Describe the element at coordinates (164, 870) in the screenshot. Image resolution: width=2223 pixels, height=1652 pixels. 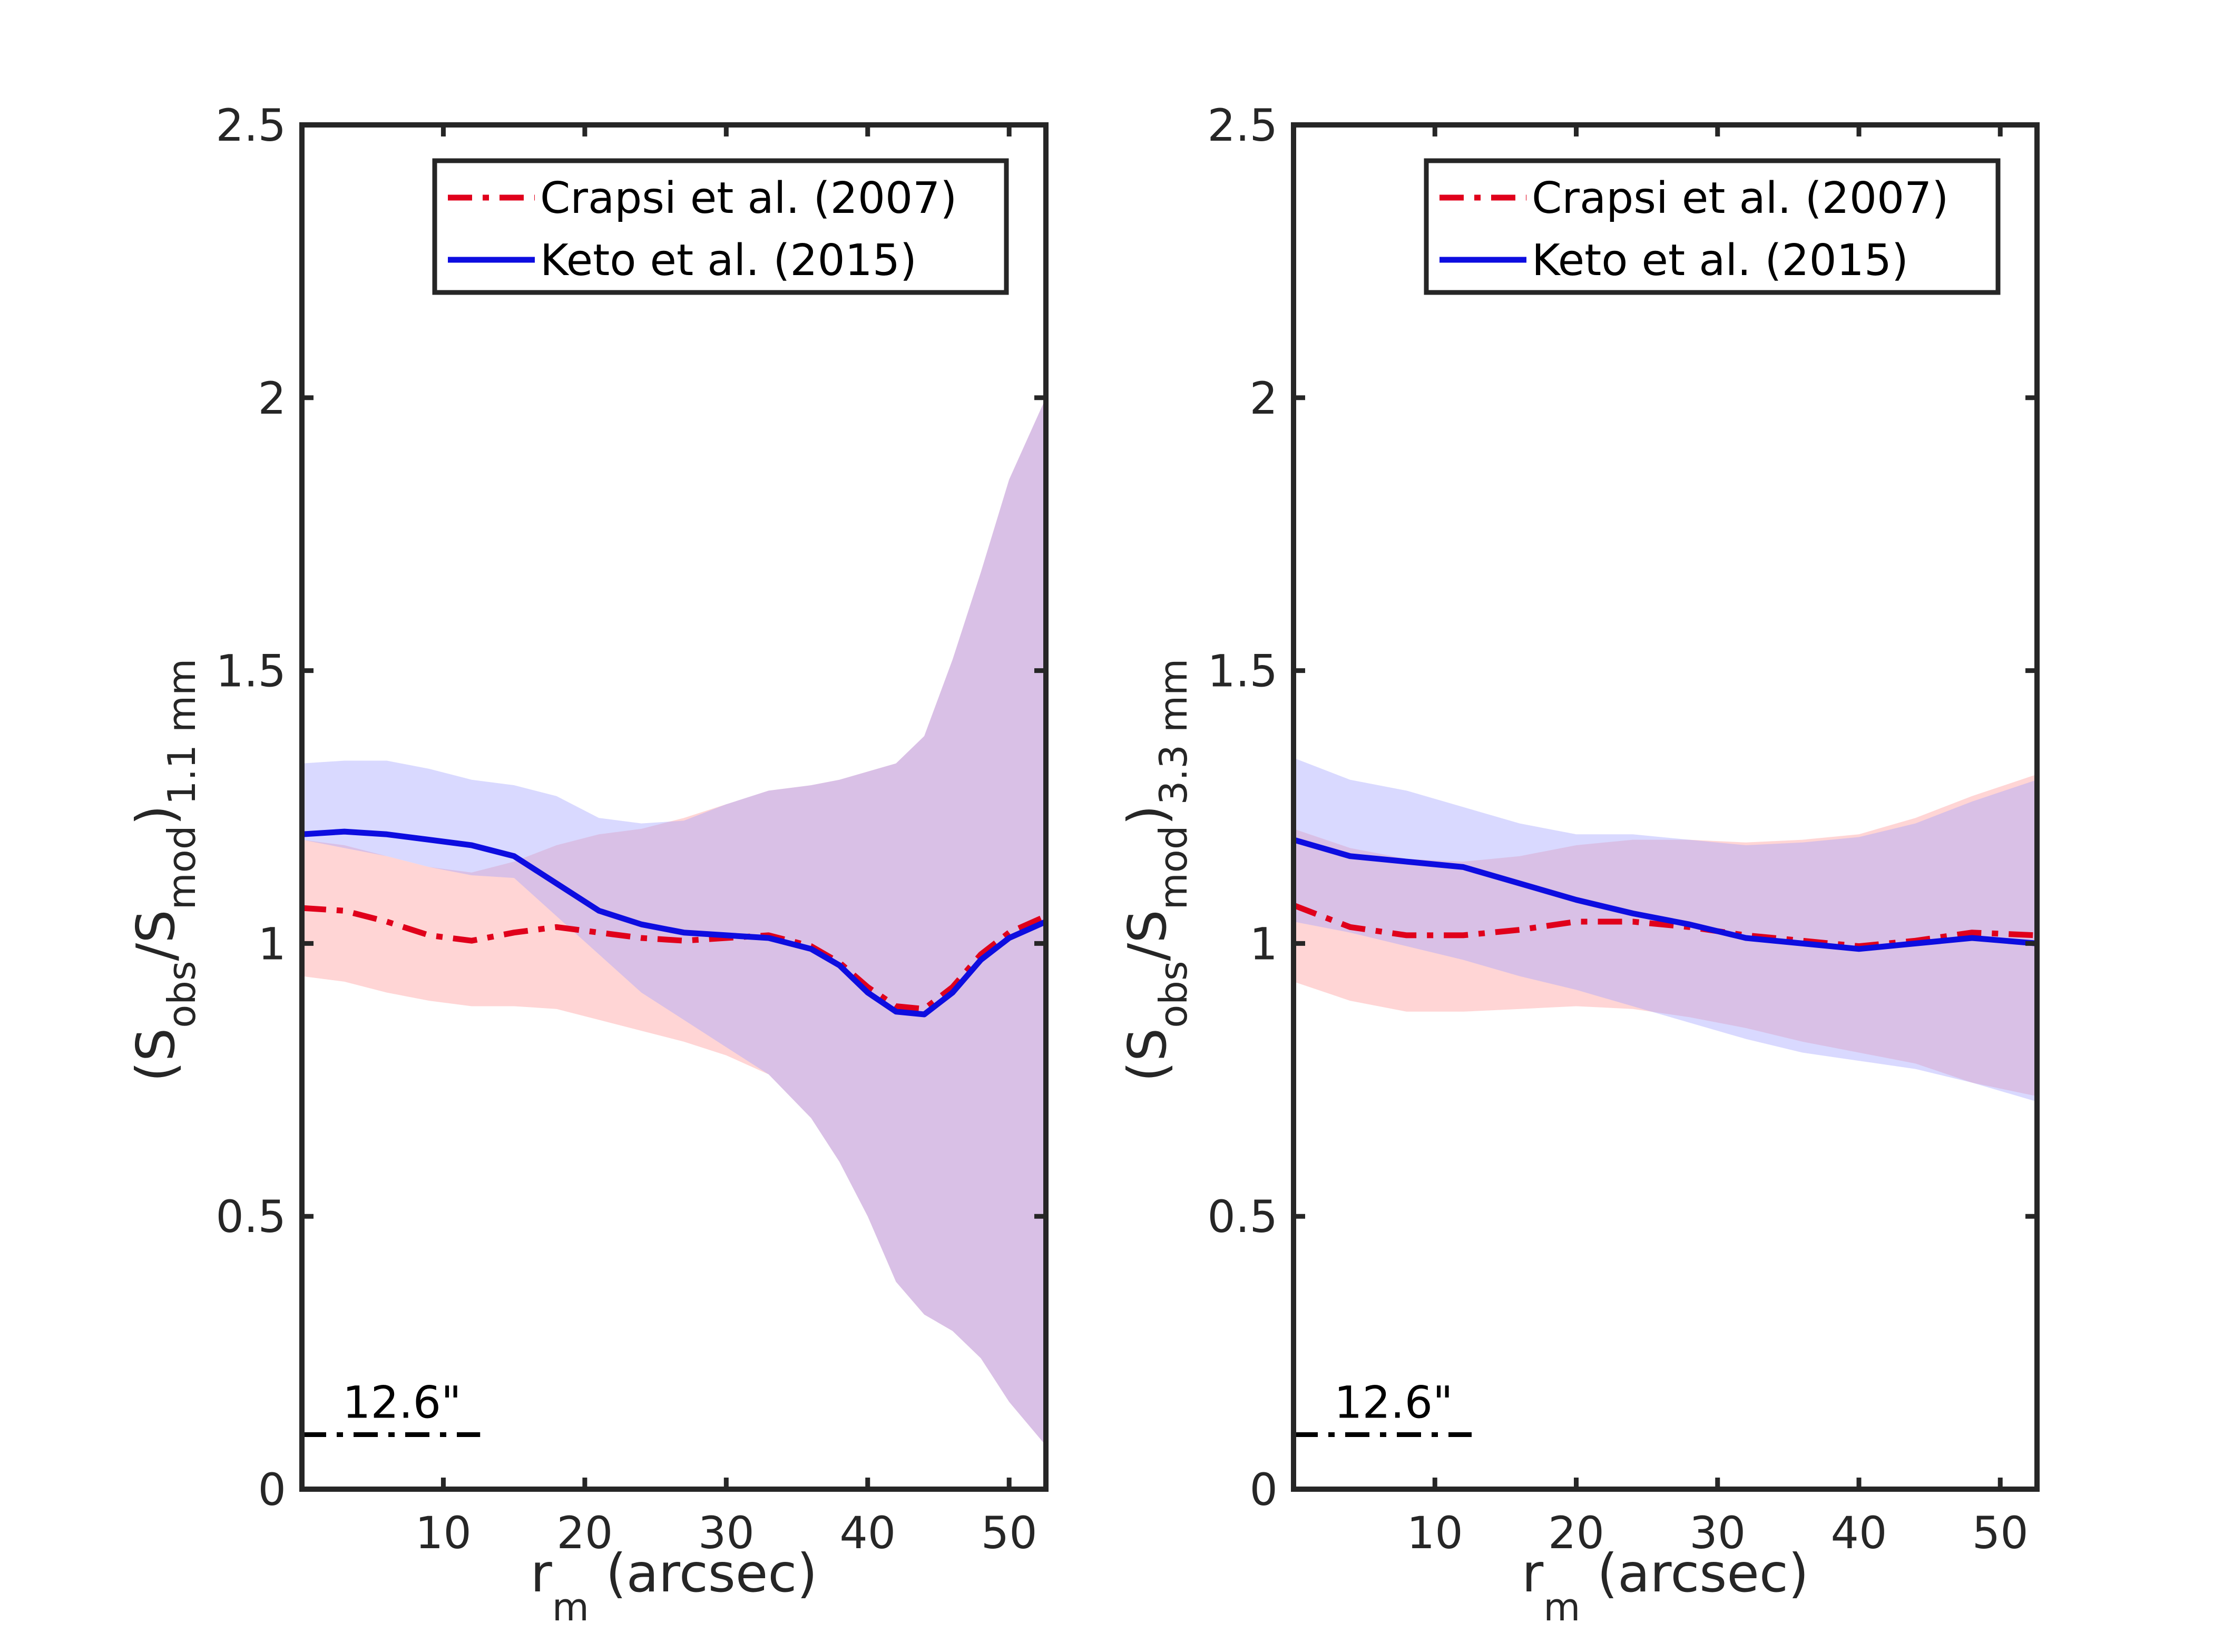
I see `y-axis-title: (Sobs/Smod)1.1 mm` at that location.